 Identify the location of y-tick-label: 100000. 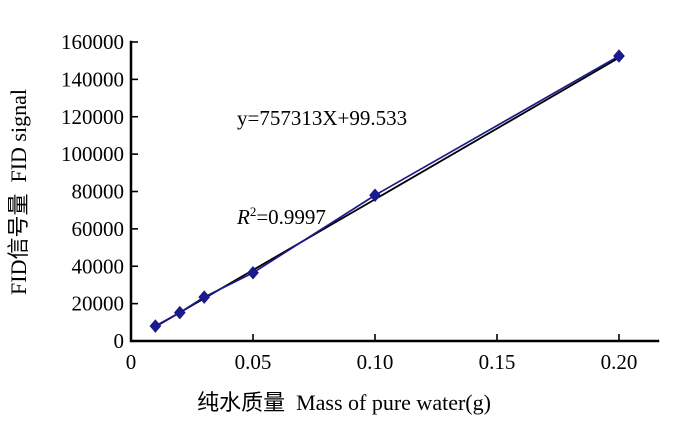
(92, 154).